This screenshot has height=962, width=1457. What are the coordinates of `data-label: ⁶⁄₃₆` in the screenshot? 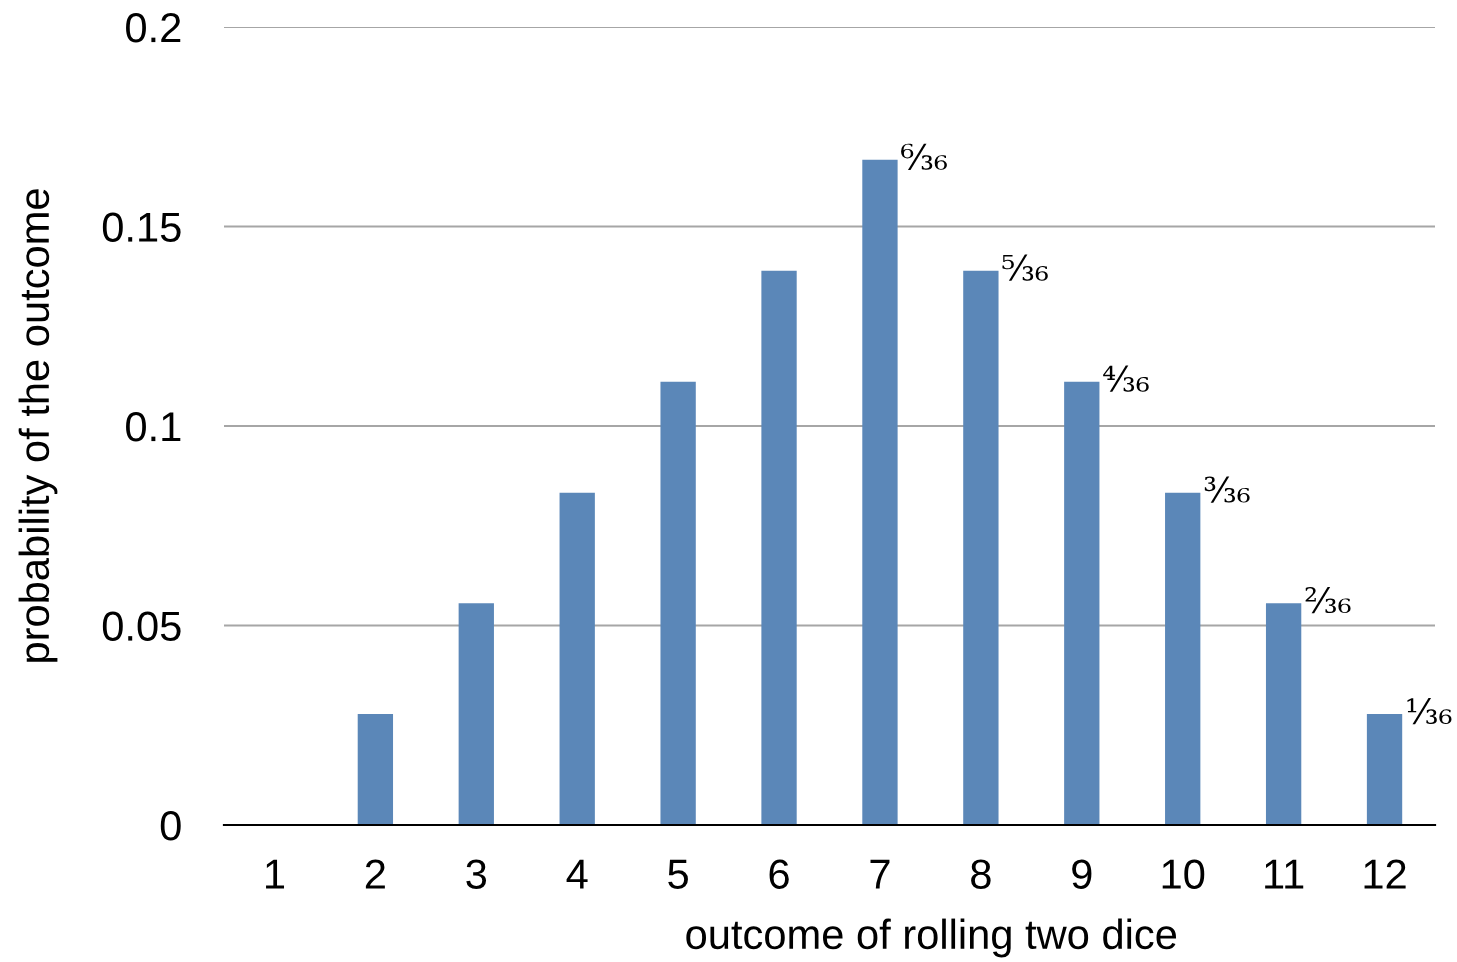 It's located at (924, 156).